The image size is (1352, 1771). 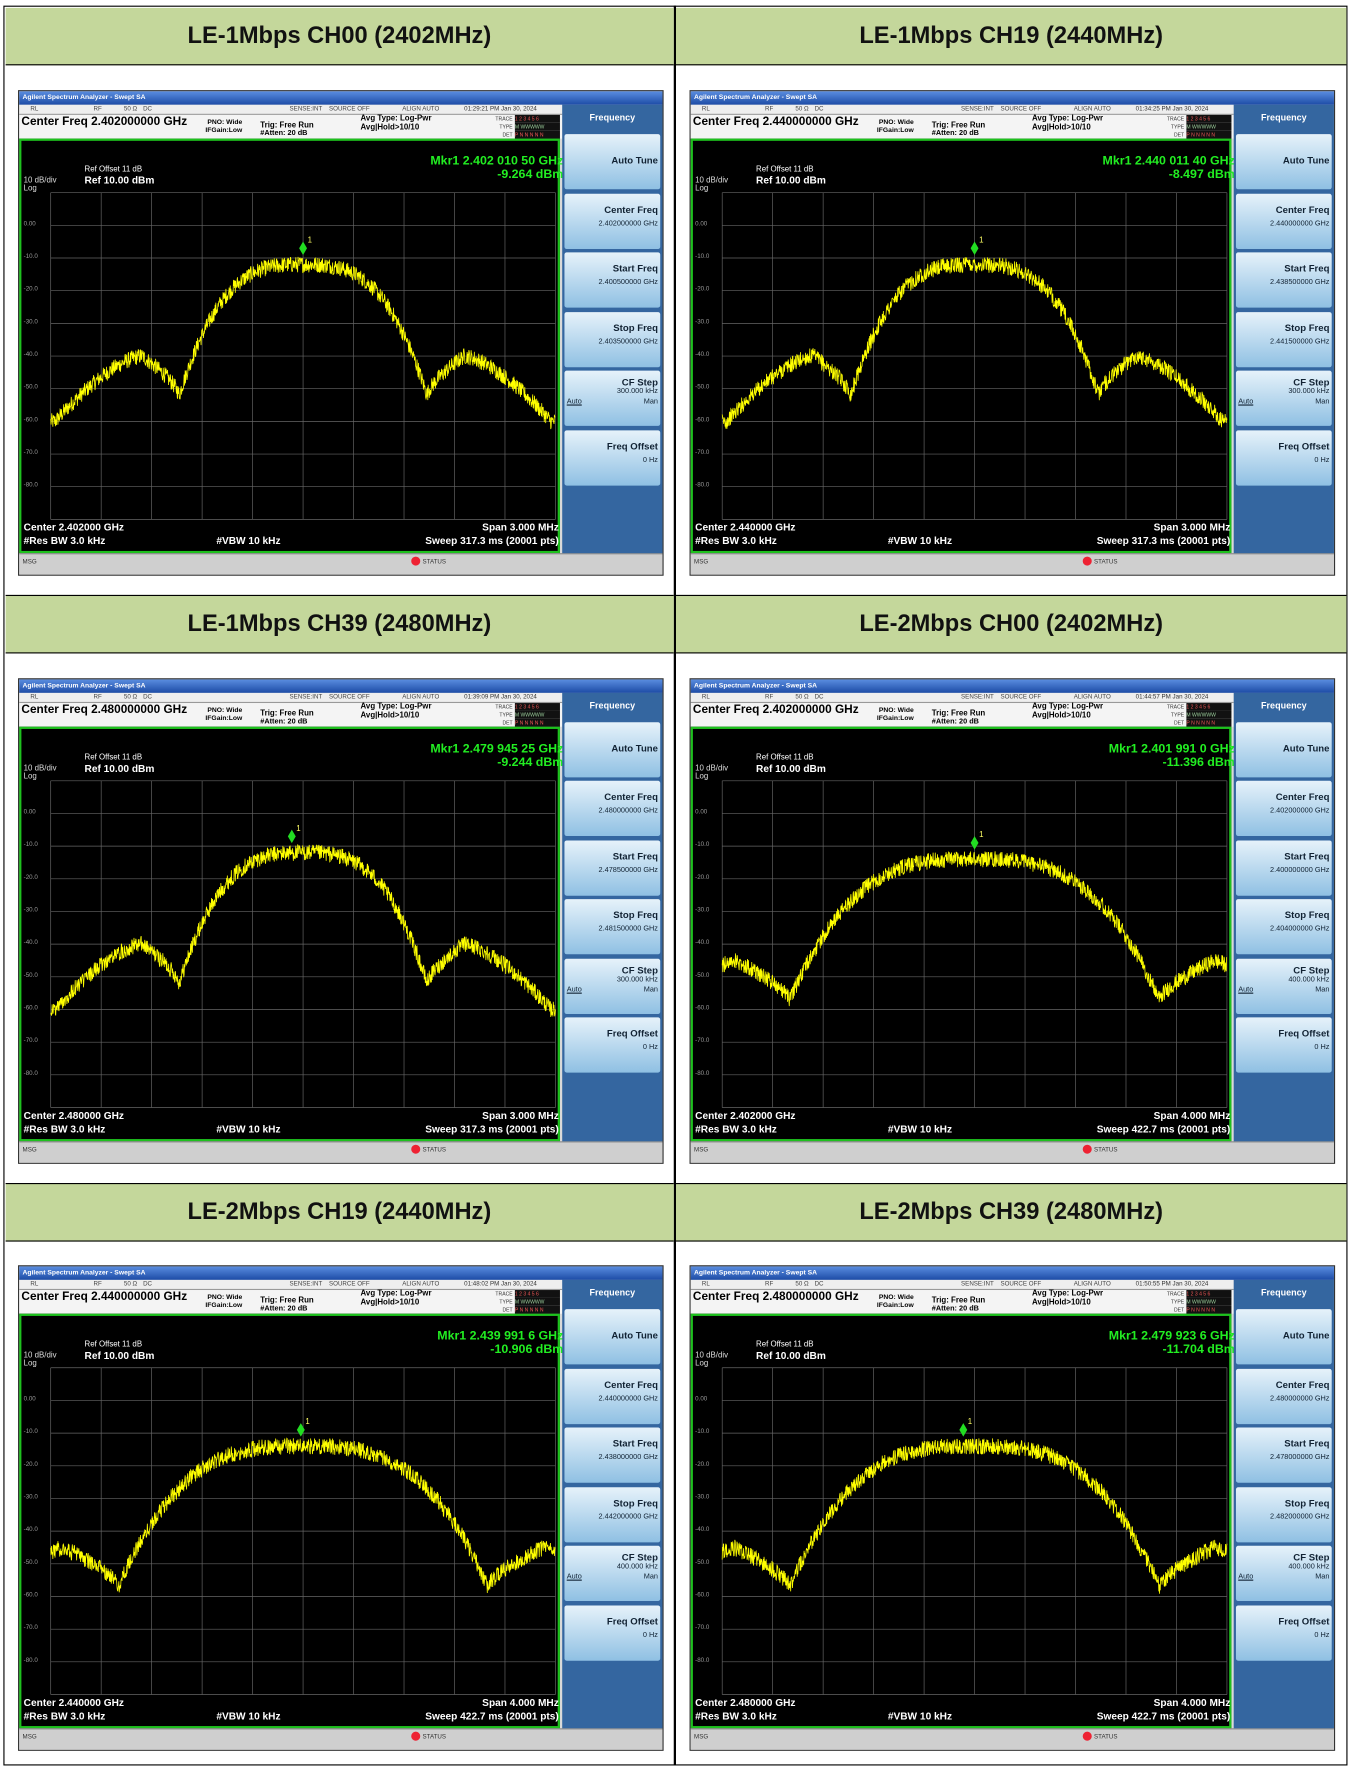 What do you see at coordinates (73, 1115) in the screenshot?
I see `center-label: Center 2.480000 GHz` at bounding box center [73, 1115].